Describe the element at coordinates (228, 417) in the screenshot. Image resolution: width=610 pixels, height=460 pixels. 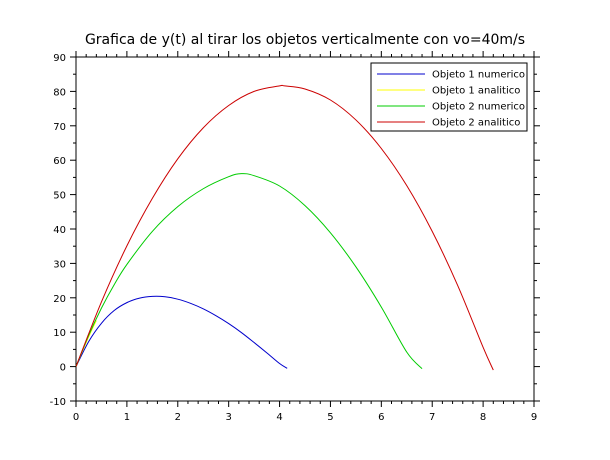
I see `x-tick-label: 3` at that location.